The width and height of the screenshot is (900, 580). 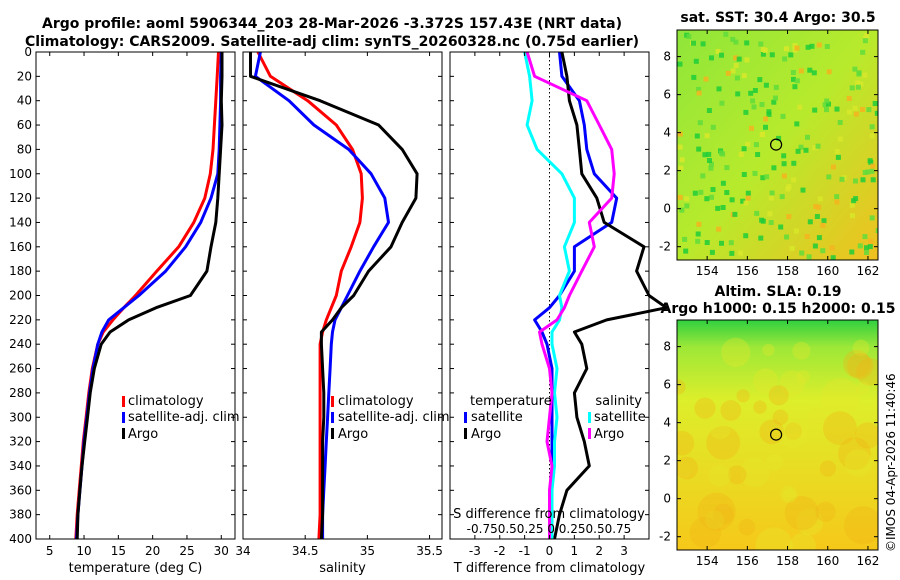 I want to click on sst_map-ytick-label: -2, so click(x=665, y=247).